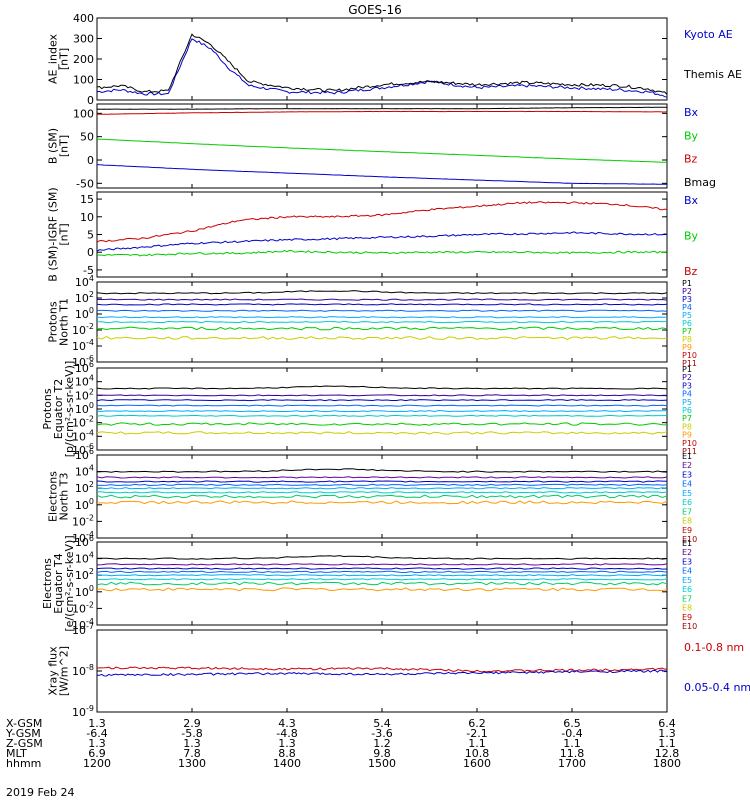 This screenshot has height=800, width=750. What do you see at coordinates (700, 182) in the screenshot?
I see `legend-entry: Bmag` at bounding box center [700, 182].